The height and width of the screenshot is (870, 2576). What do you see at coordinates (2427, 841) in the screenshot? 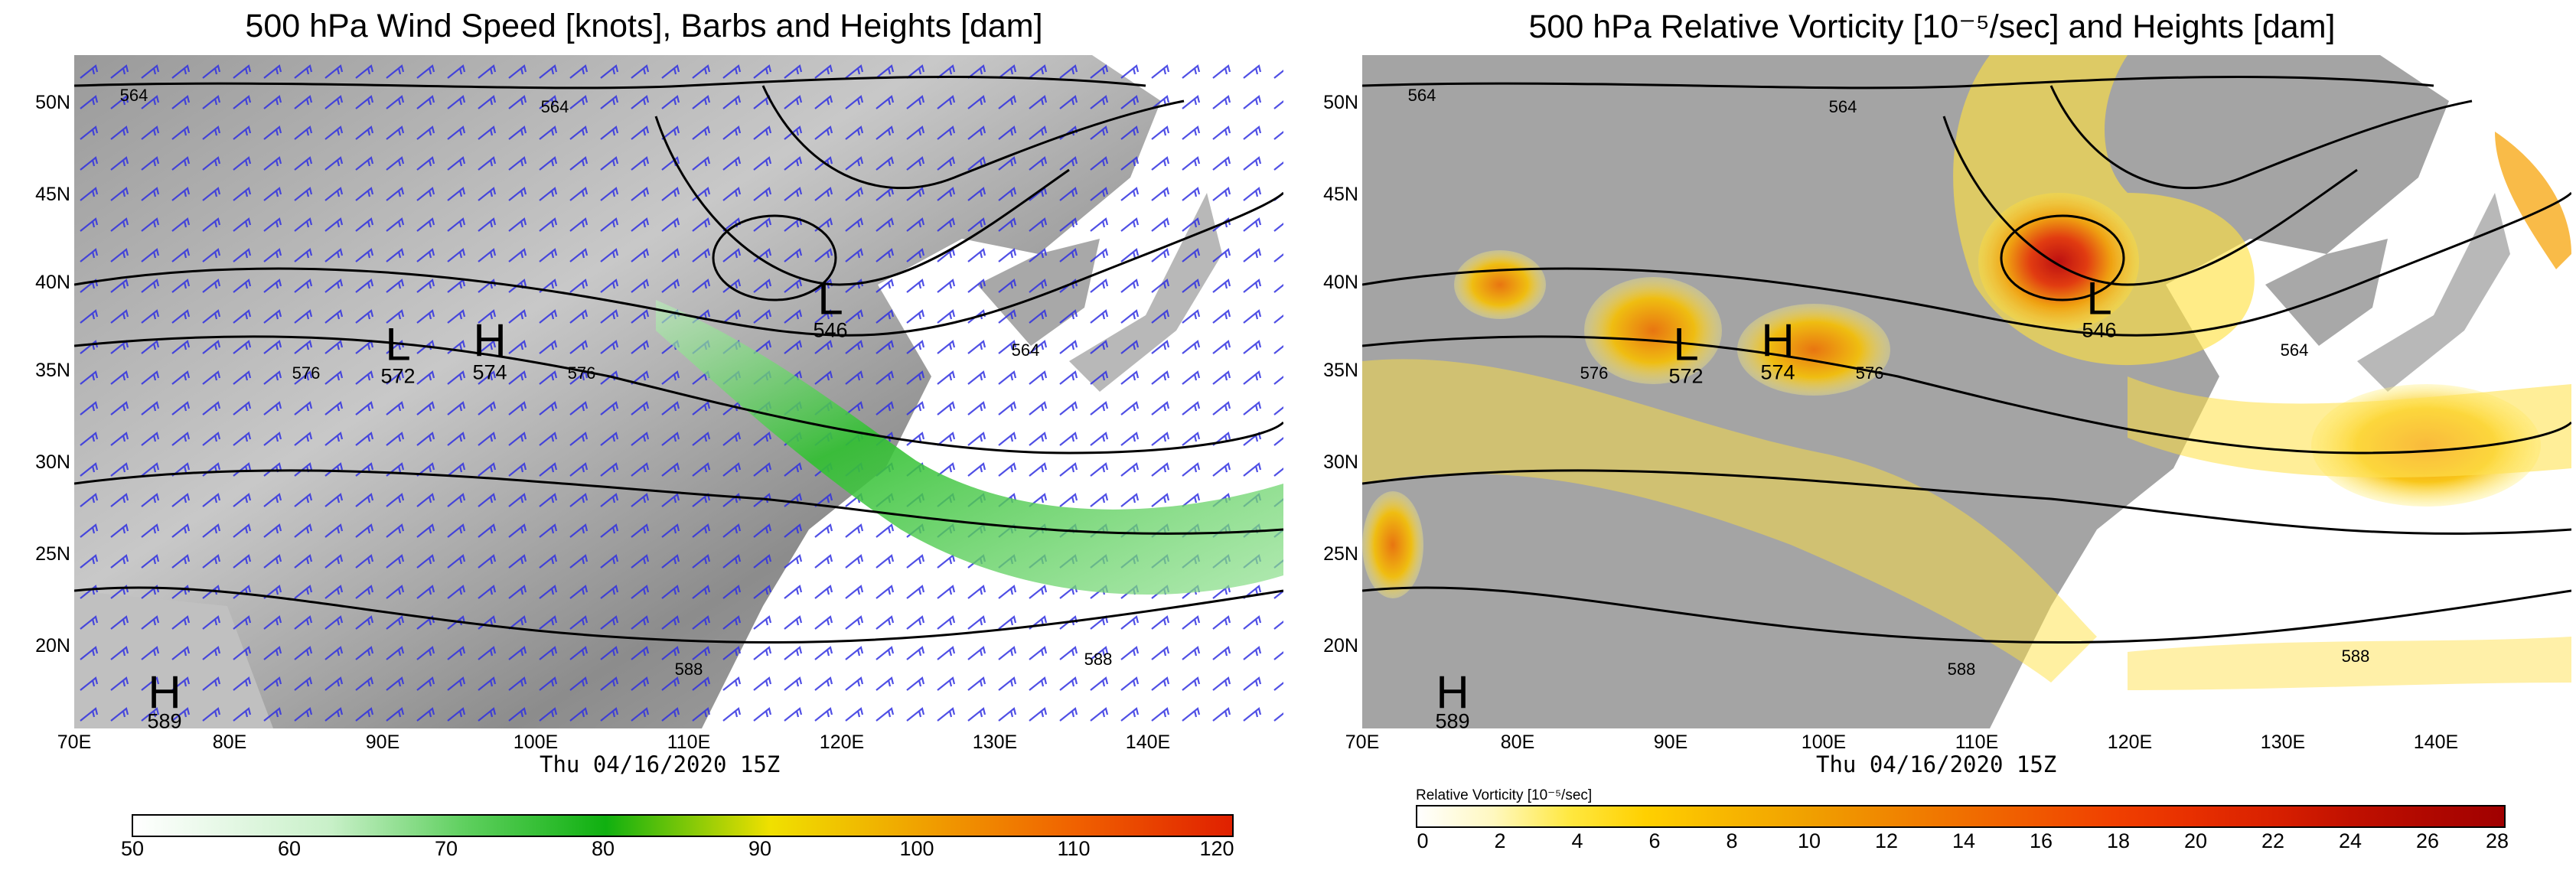
I see `colorbar-tick: 26` at bounding box center [2427, 841].